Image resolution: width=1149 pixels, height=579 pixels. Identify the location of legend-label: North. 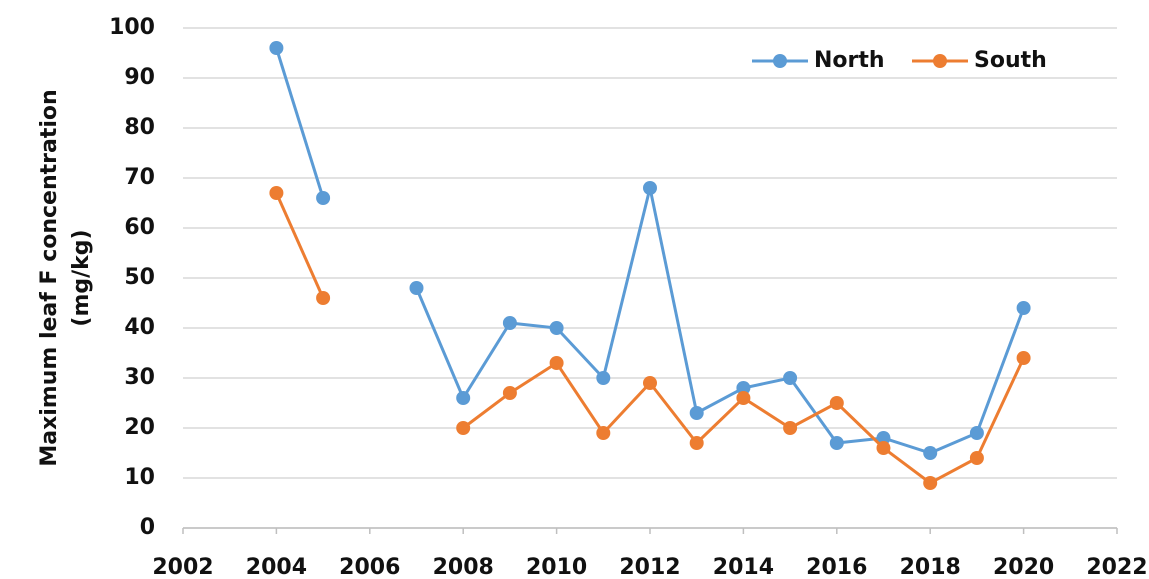
(849, 60).